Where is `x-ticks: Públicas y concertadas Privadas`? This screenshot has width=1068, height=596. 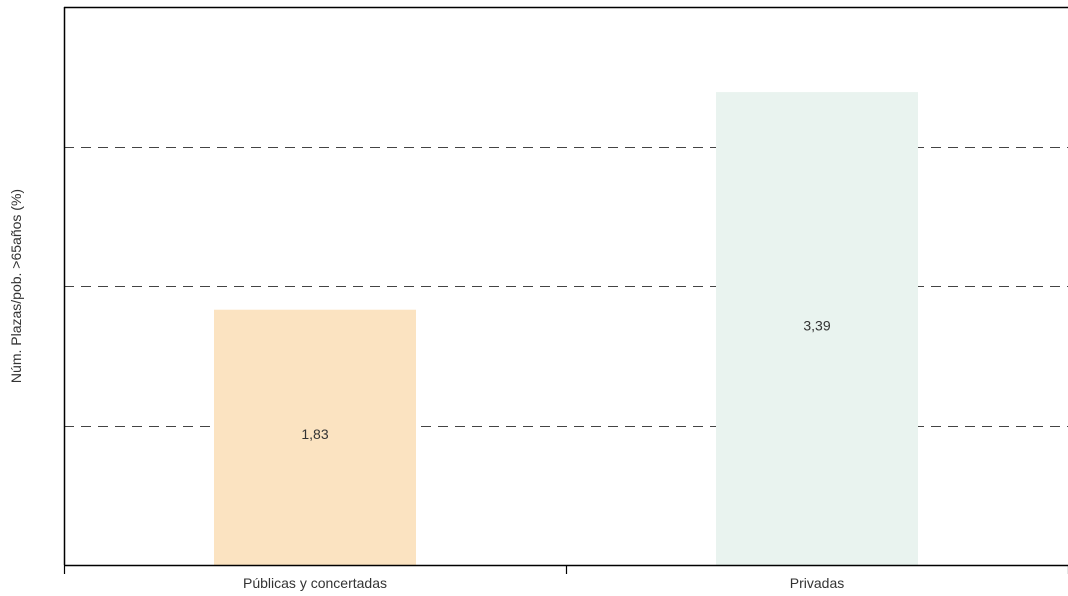
x-ticks: Públicas y concertadas Privadas is located at coordinates (565, 578).